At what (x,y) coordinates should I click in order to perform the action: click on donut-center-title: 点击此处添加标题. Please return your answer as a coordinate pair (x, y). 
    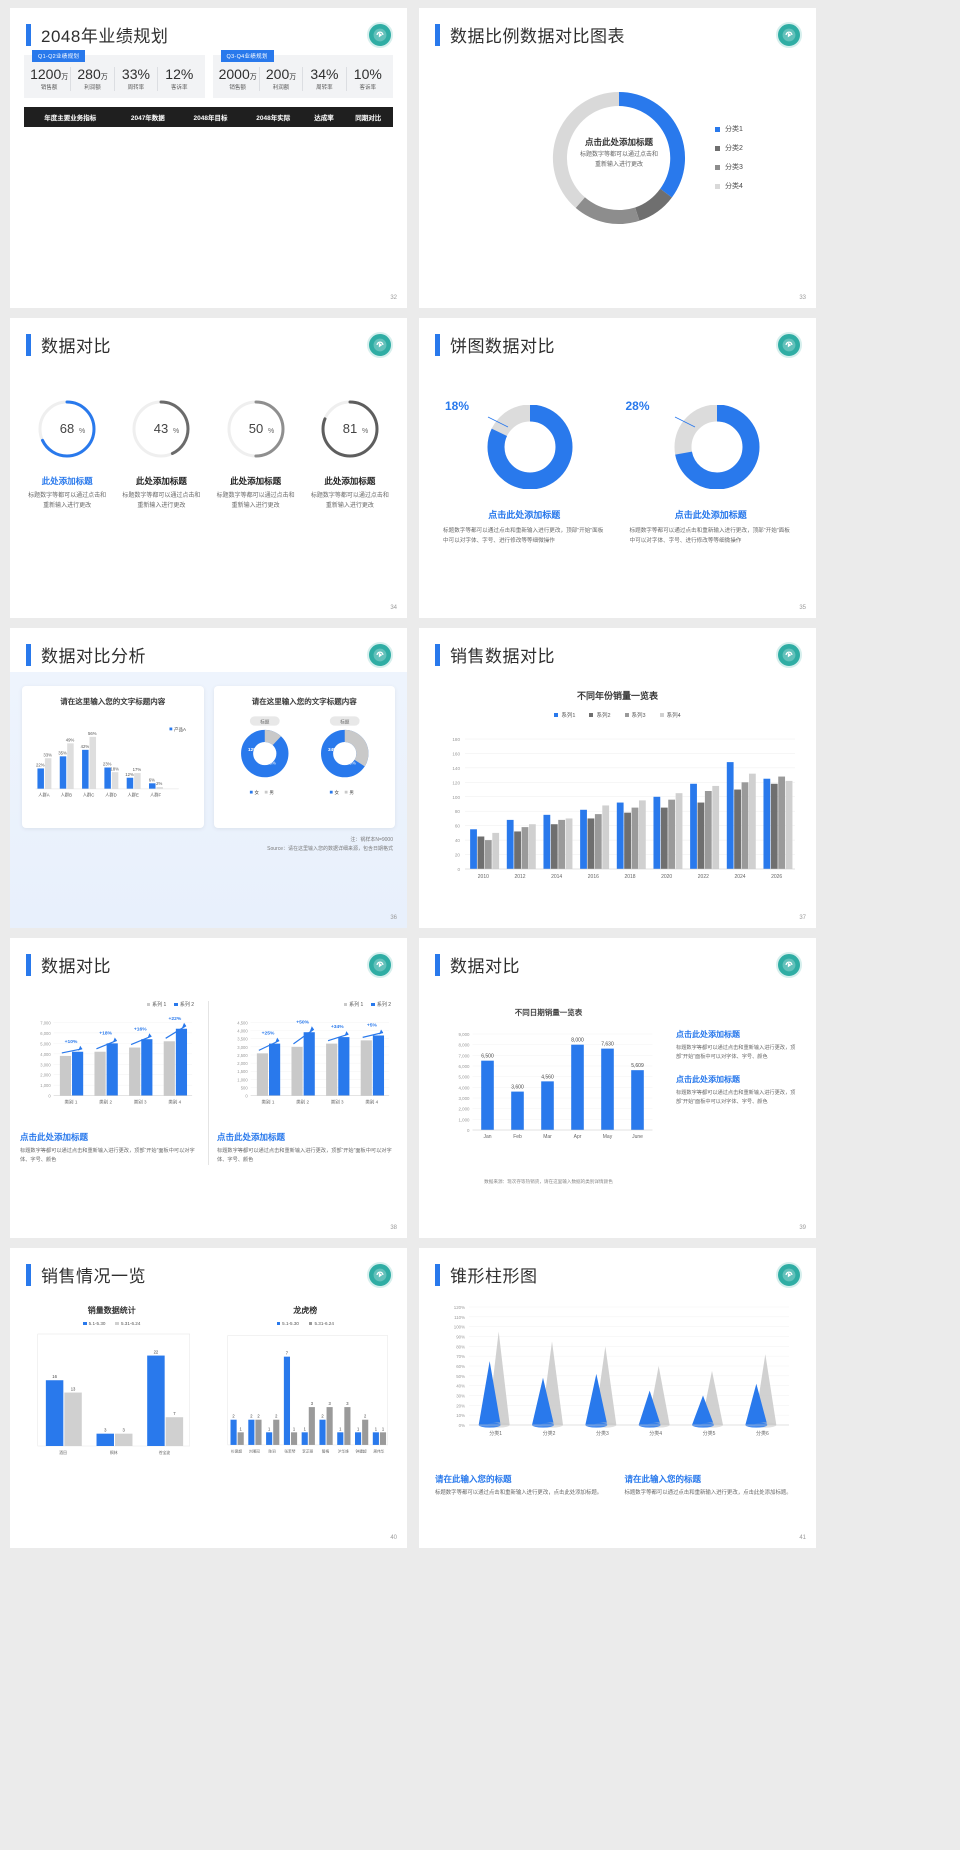
    Looking at the image, I should click on (618, 142).